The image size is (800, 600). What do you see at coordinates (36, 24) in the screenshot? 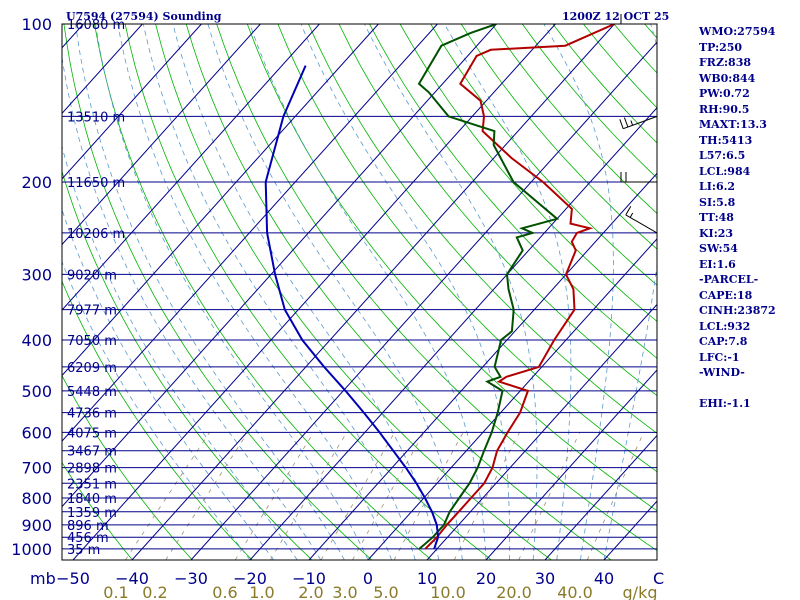
I see `pressure-tick-label: 100` at bounding box center [36, 24].